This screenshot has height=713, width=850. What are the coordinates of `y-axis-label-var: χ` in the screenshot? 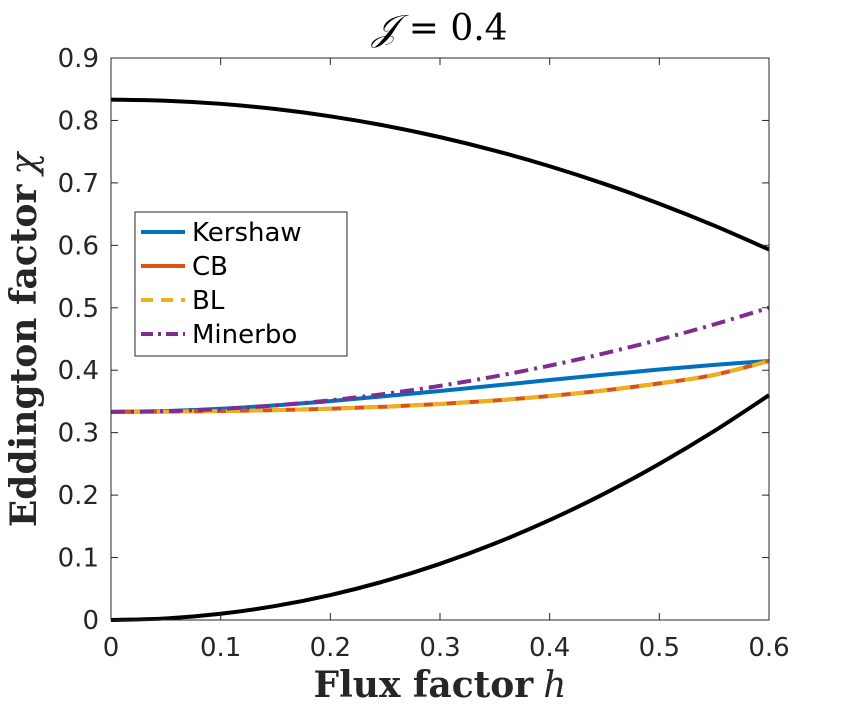 It's located at (24, 164).